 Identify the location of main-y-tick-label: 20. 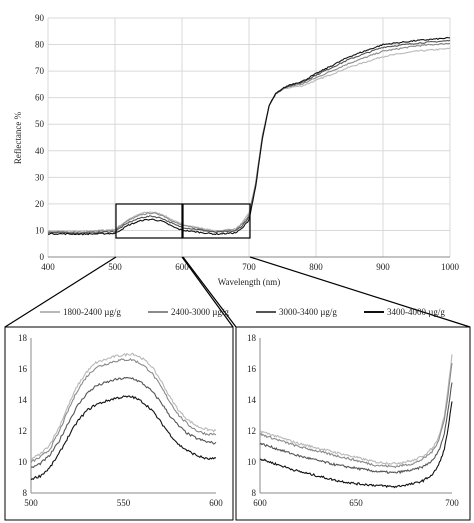
(40, 204).